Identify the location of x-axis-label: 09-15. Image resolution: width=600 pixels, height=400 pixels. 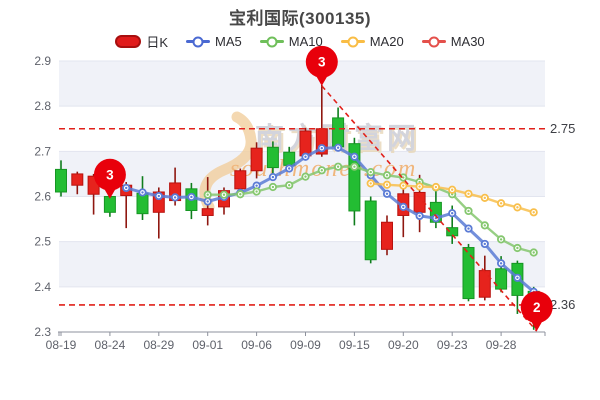
(354, 345).